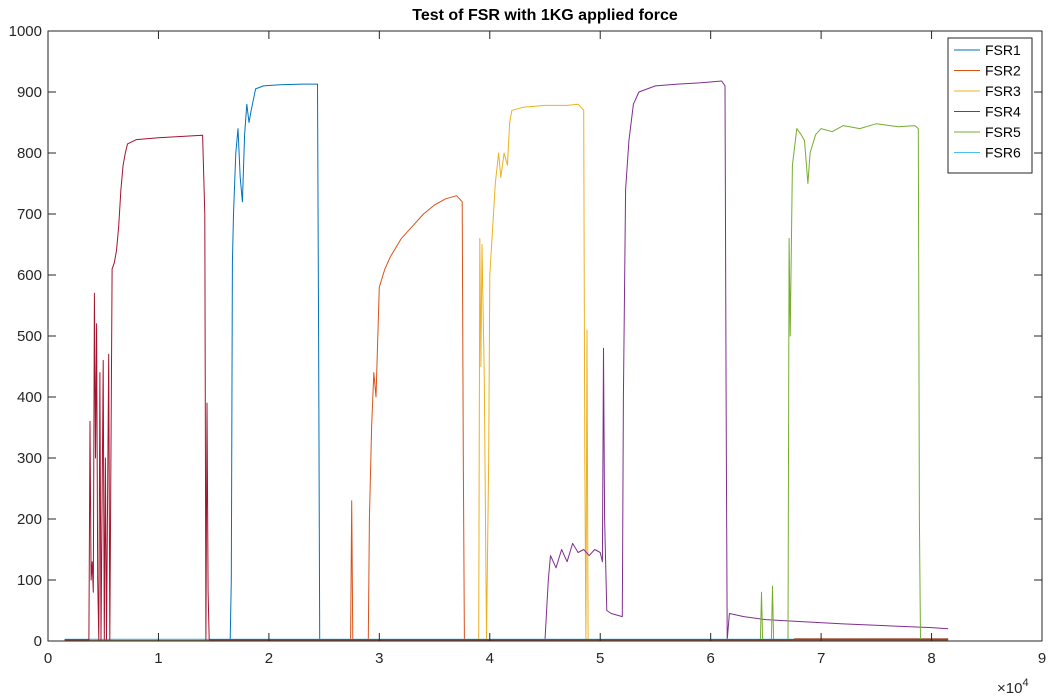  What do you see at coordinates (931, 658) in the screenshot?
I see `x-tick-label: 8` at bounding box center [931, 658].